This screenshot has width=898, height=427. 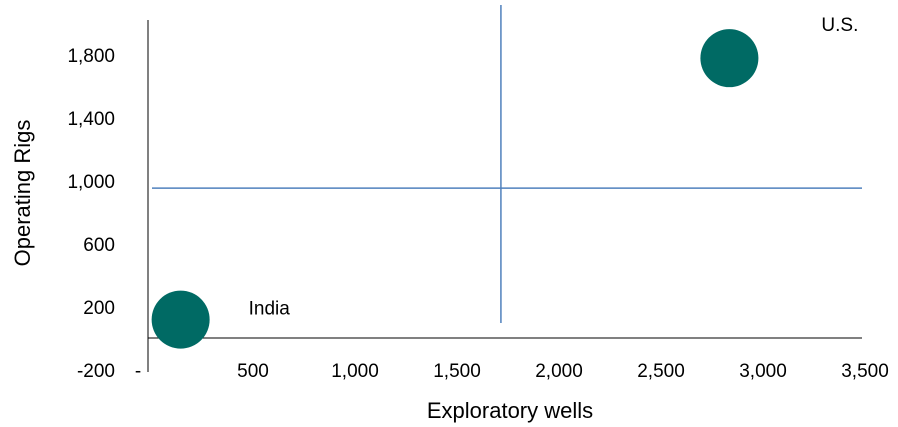 I want to click on y-tick-label: -200, so click(x=96, y=371).